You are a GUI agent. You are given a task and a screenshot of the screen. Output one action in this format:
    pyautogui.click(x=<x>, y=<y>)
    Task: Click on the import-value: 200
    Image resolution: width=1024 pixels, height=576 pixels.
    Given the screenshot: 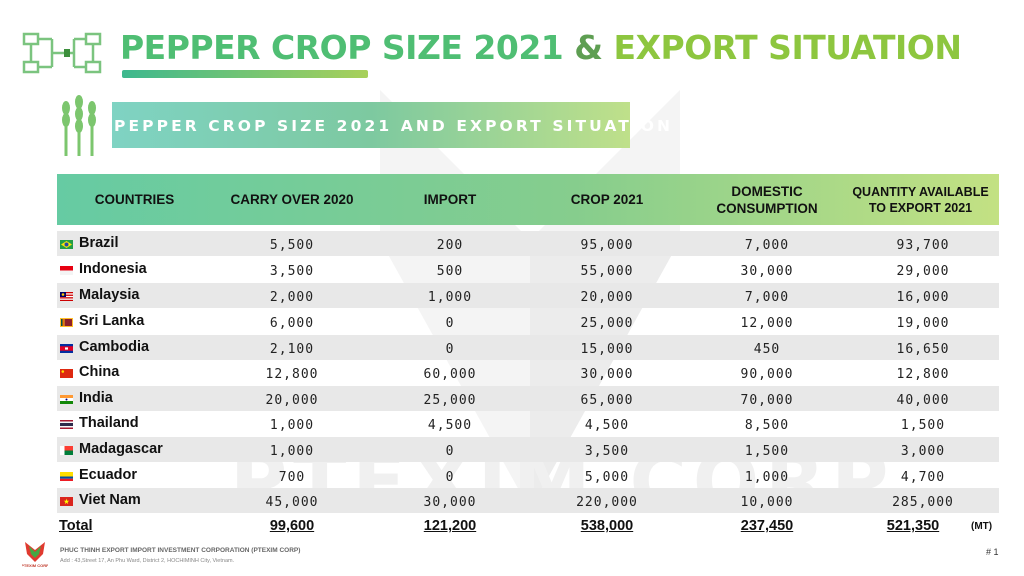 What is the action you would take?
    pyautogui.click(x=450, y=245)
    